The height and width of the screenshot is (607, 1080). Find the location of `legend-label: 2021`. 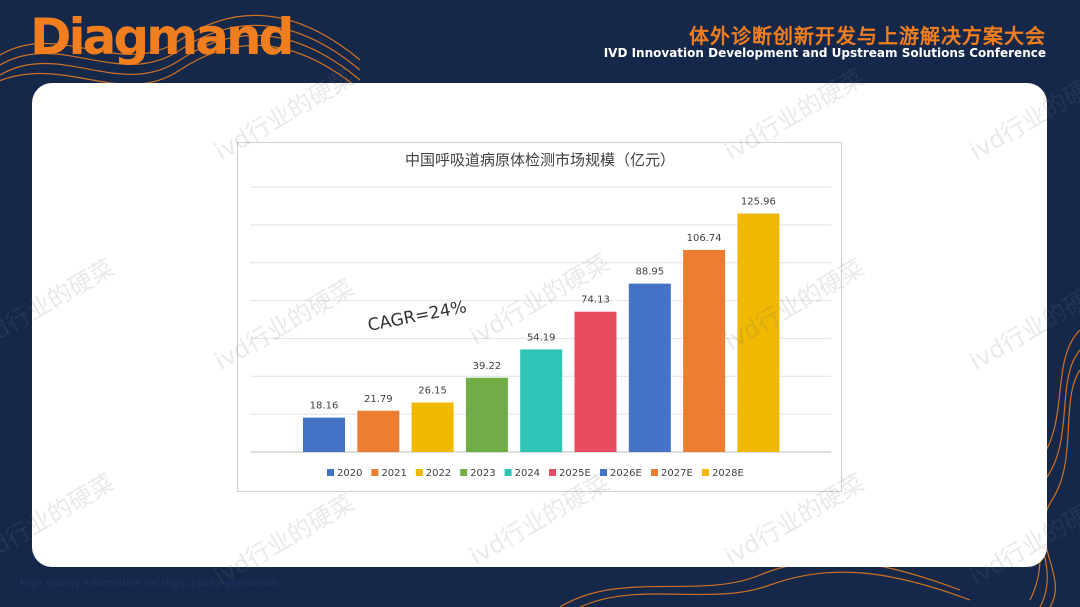

legend-label: 2021 is located at coordinates (393, 473).